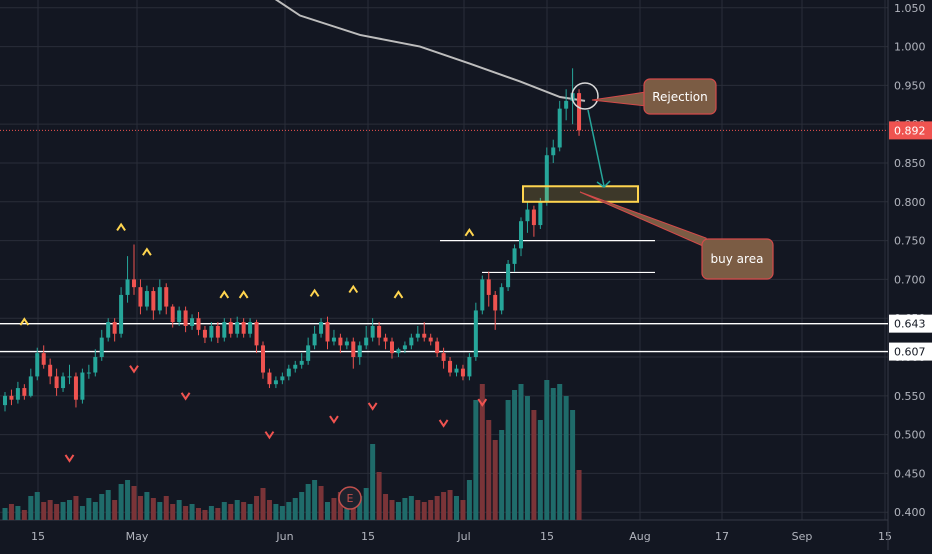 Image resolution: width=932 pixels, height=554 pixels. I want to click on y-tick-label: 0.400, so click(910, 512).